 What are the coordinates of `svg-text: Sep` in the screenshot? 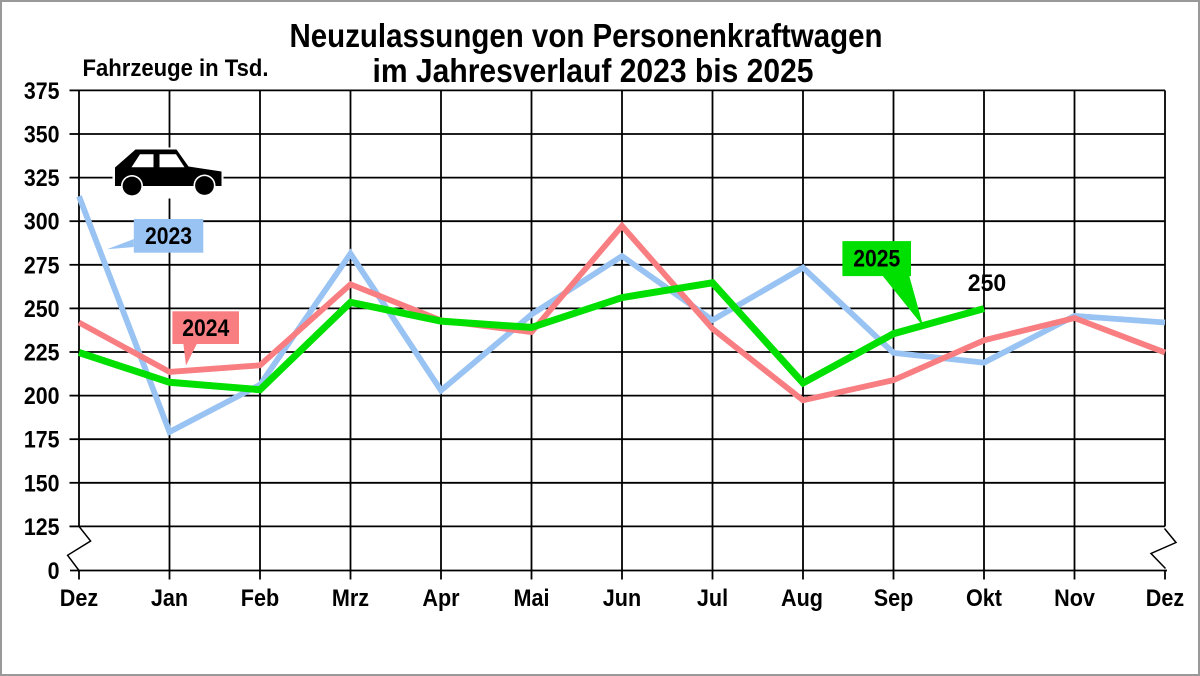 It's located at (894, 598).